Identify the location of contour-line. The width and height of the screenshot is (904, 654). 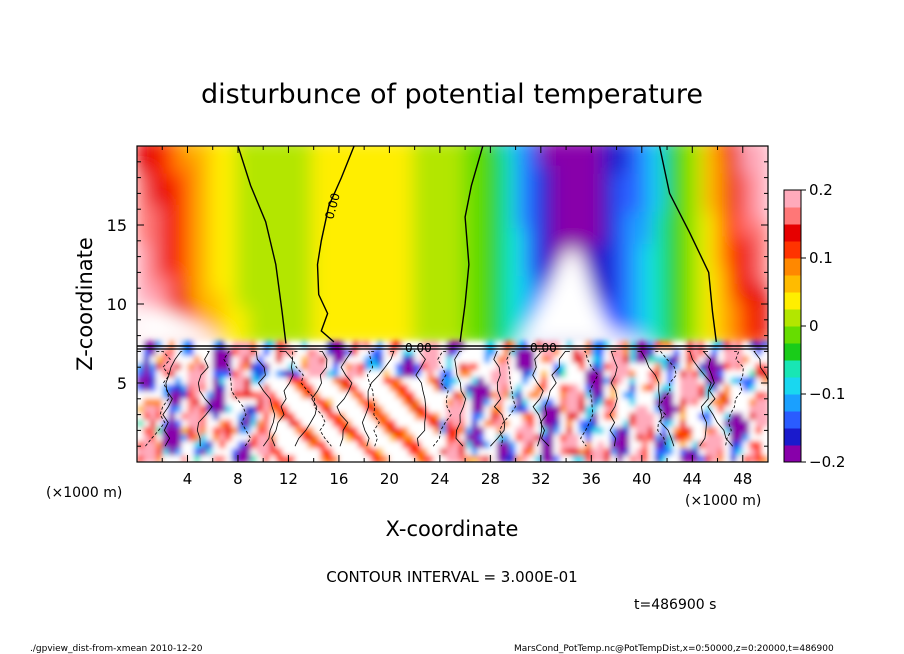
(344, 399).